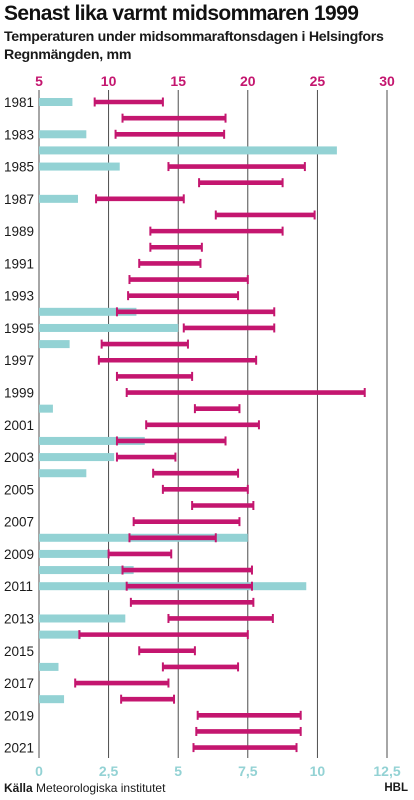  What do you see at coordinates (19, 134) in the screenshot?
I see `year-tick-label: 1983` at bounding box center [19, 134].